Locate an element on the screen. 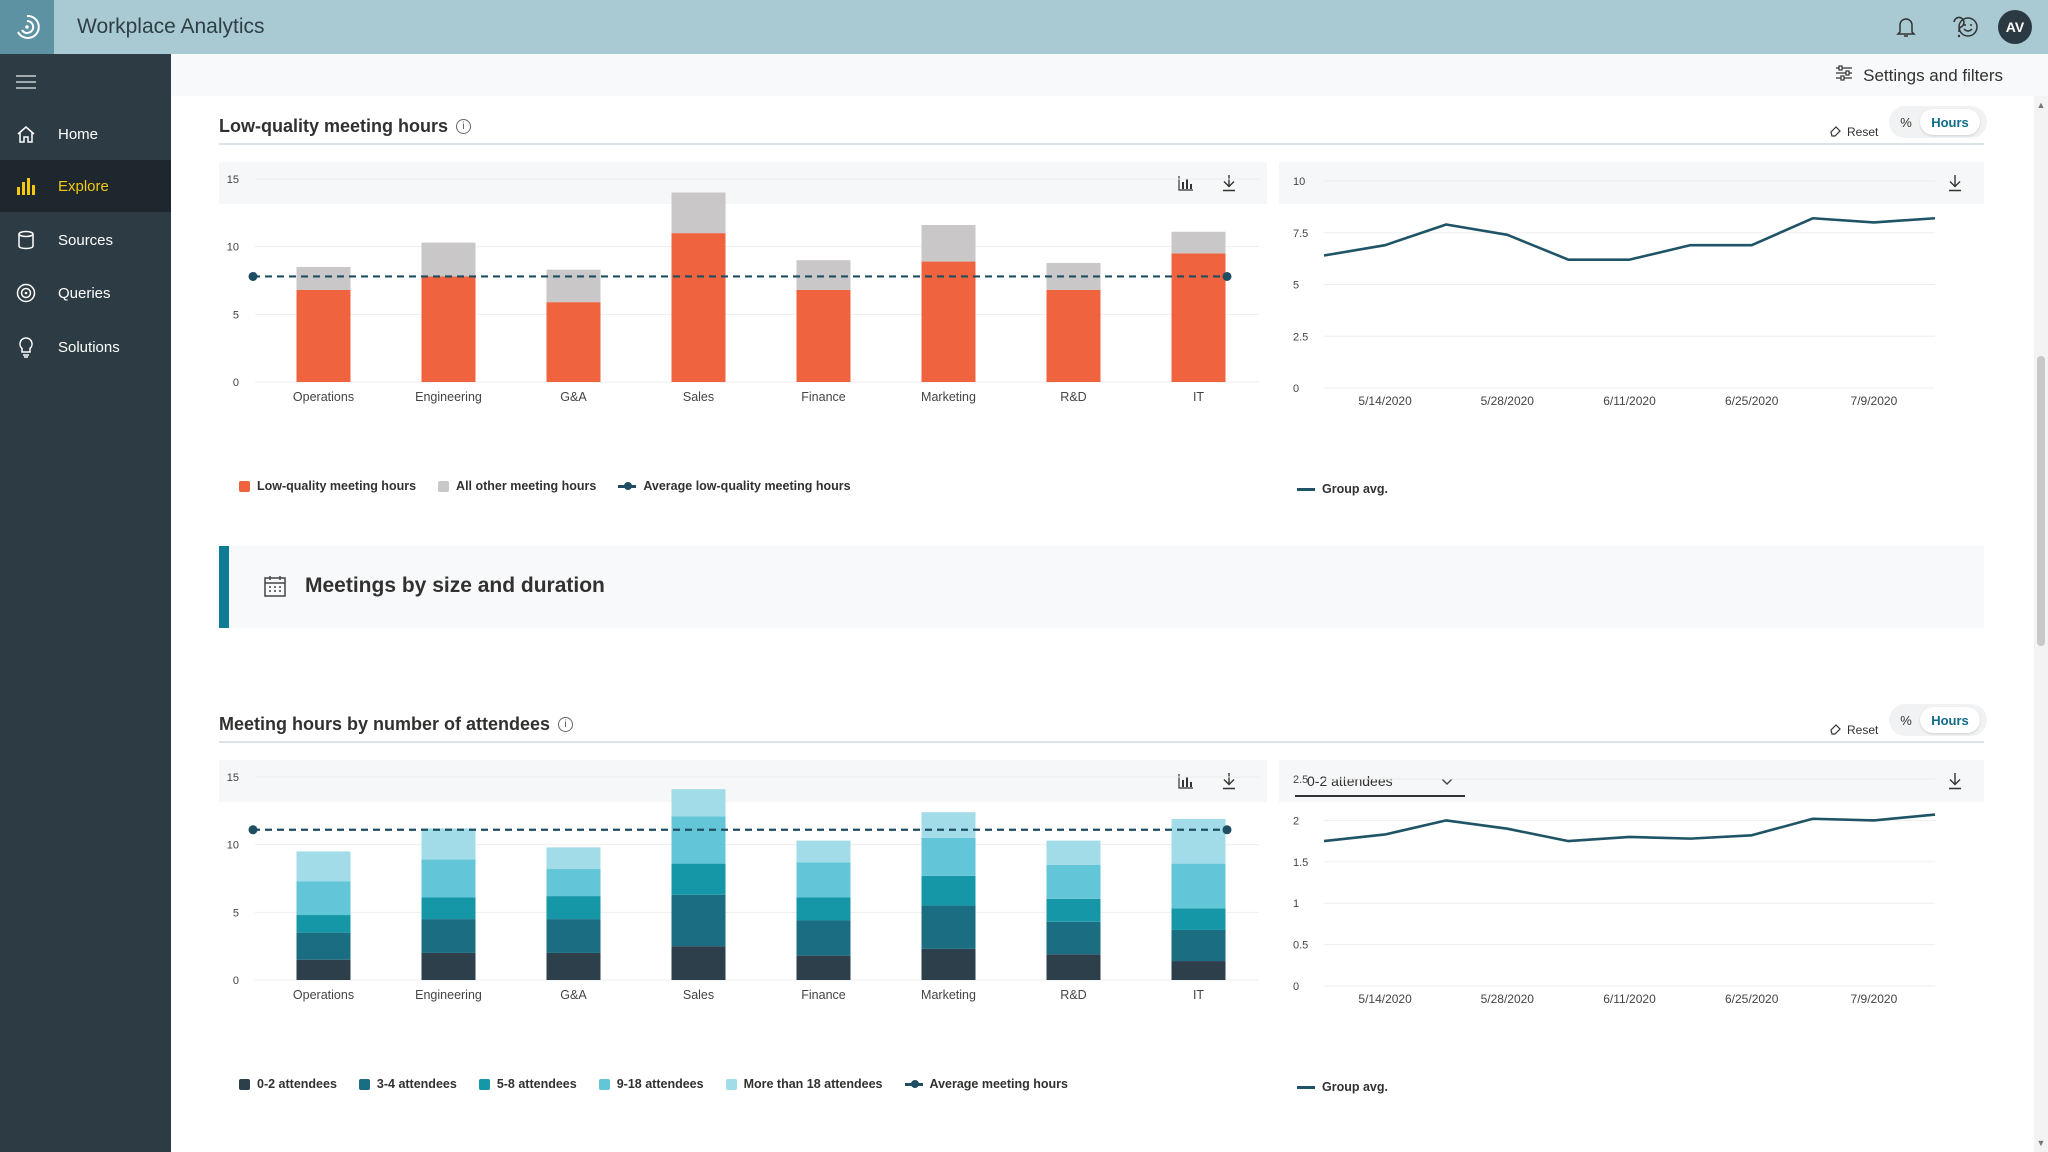 Image resolution: width=2048 pixels, height=1152 pixels. y-tick-label: 0 is located at coordinates (236, 383).